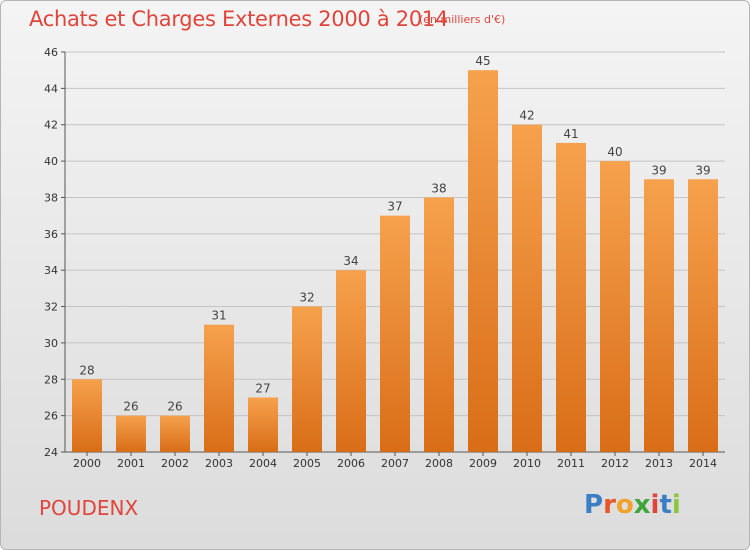 Image resolution: width=750 pixels, height=550 pixels. I want to click on x-tick-label: 2001, so click(131, 463).